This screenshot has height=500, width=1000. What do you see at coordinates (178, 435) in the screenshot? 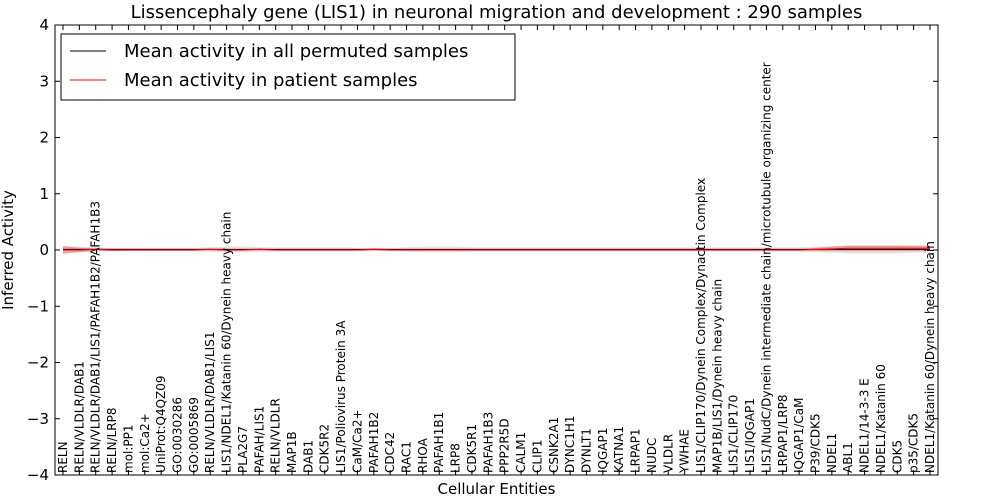
I see `x-tick-label: GO:0030286` at bounding box center [178, 435].